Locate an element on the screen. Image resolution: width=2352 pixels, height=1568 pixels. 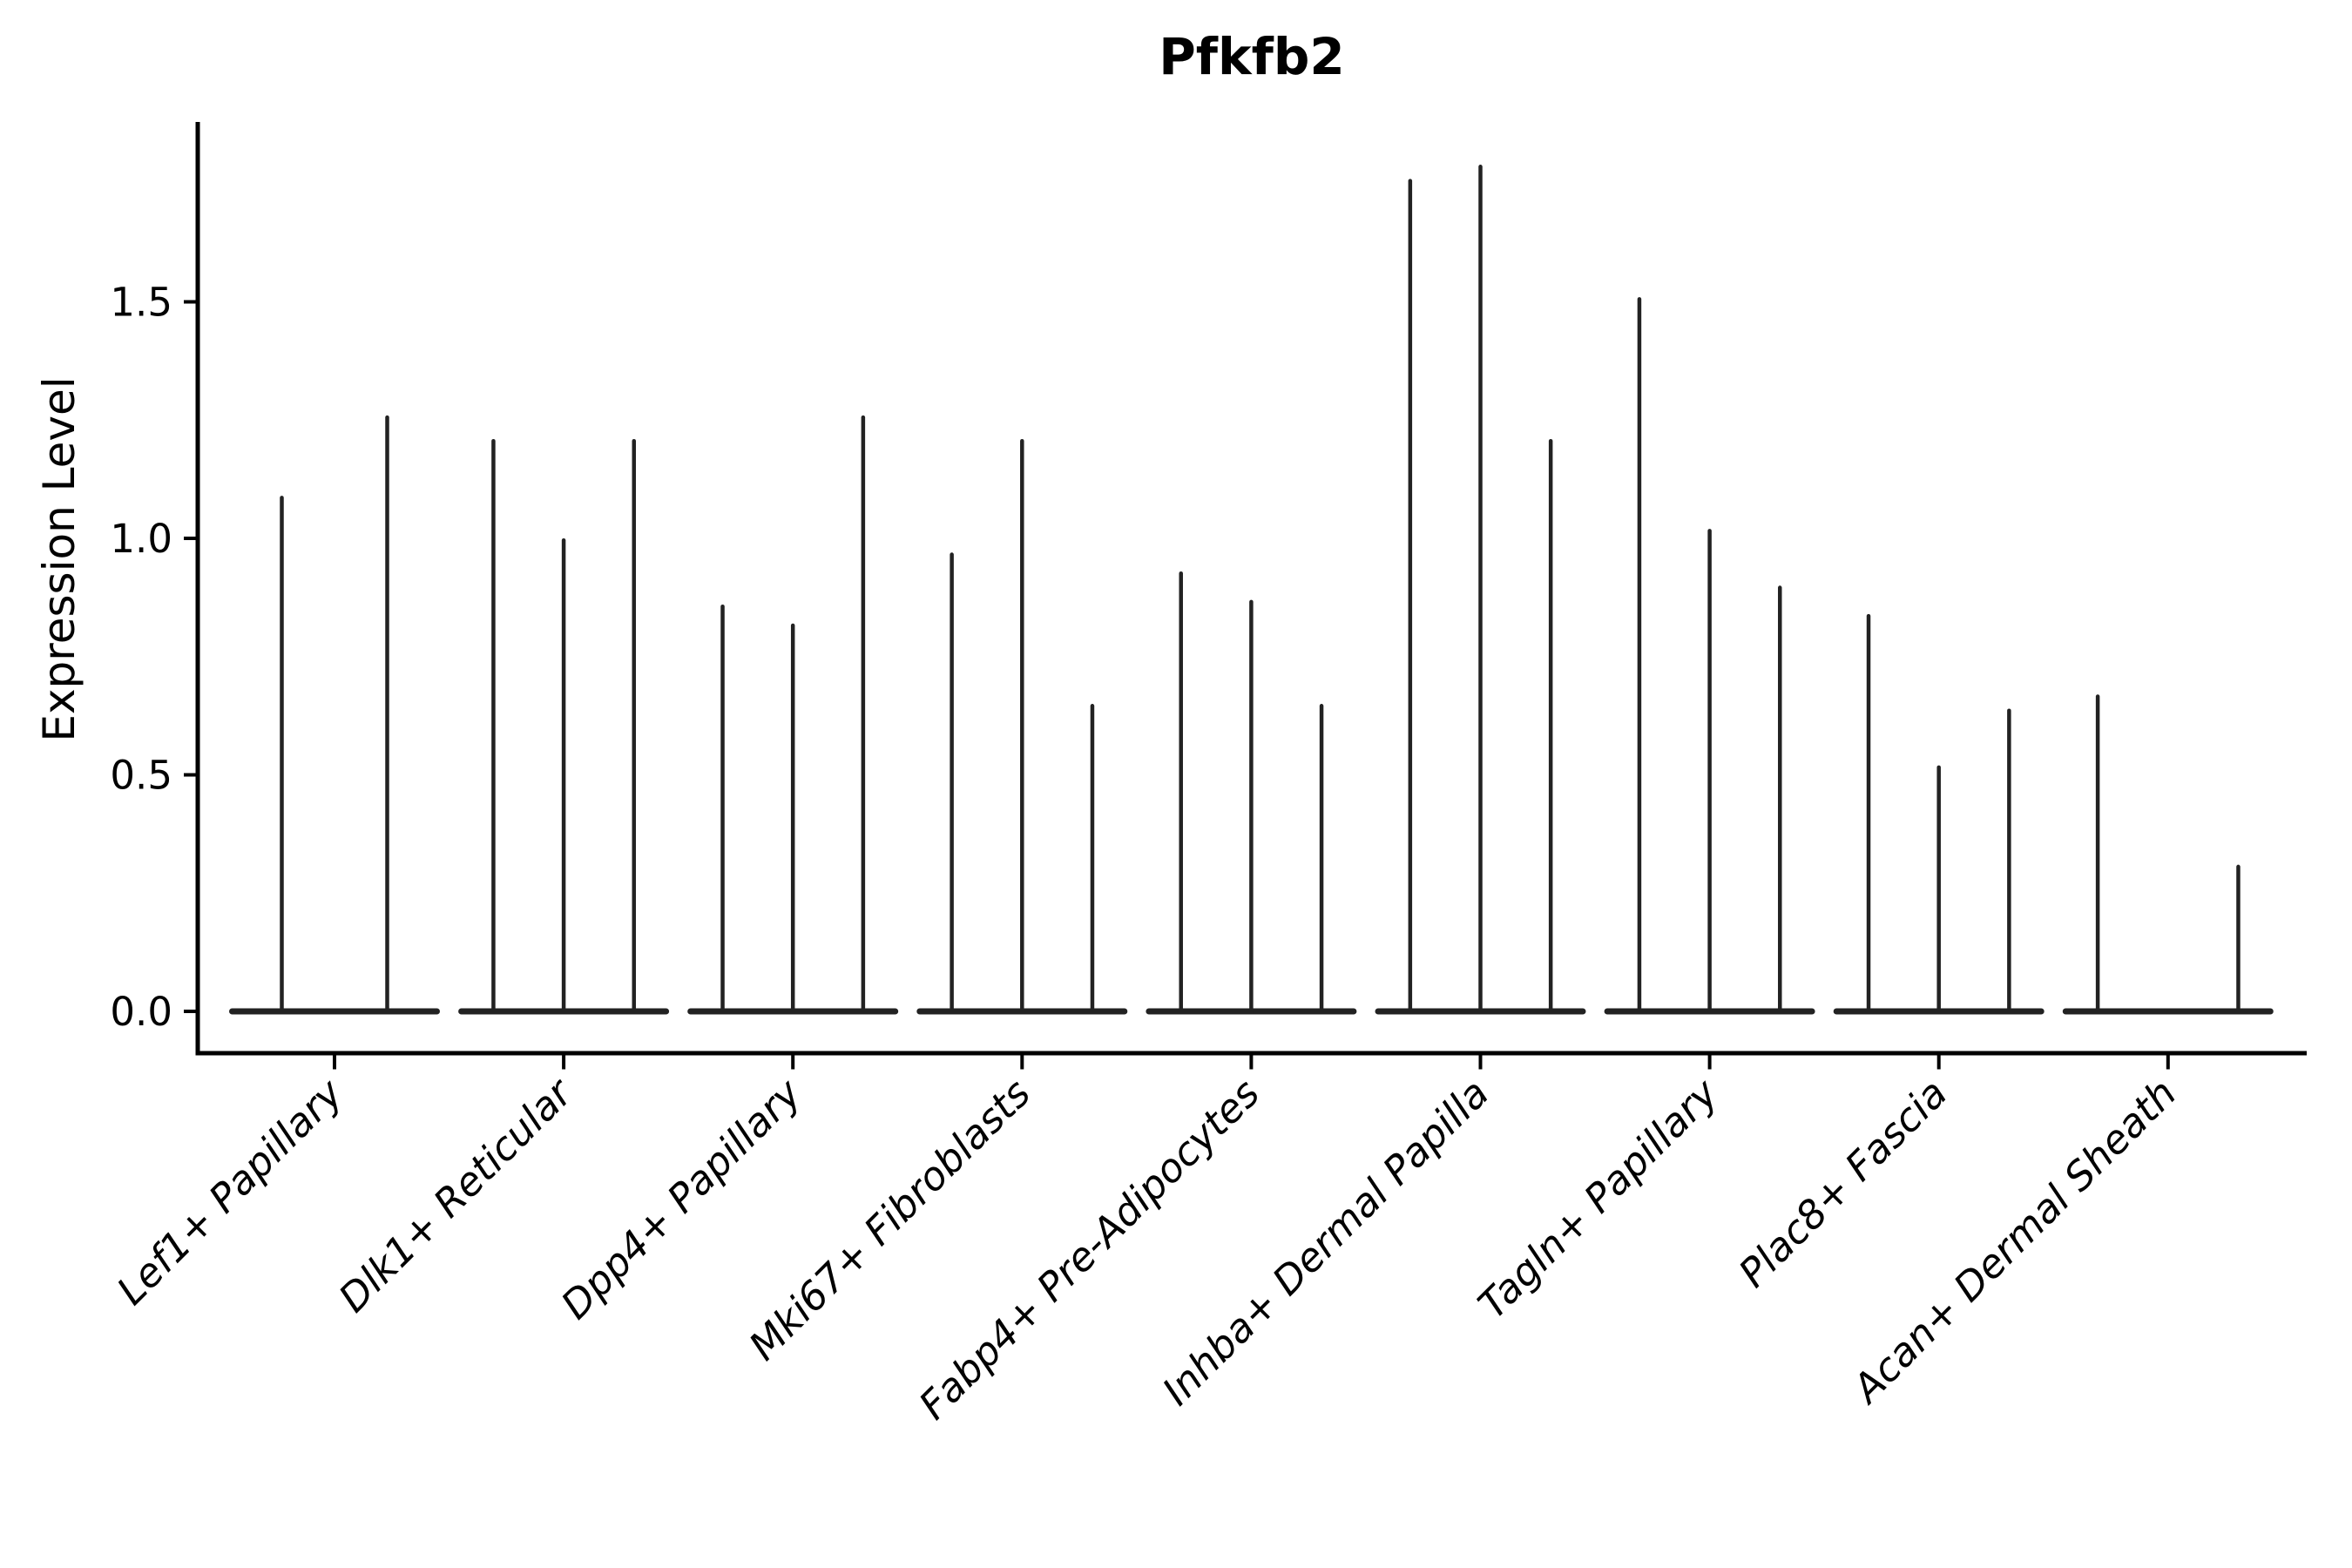
y-tick-labels: 0.0 0.5 1.0 1.5 is located at coordinates (141, 658).